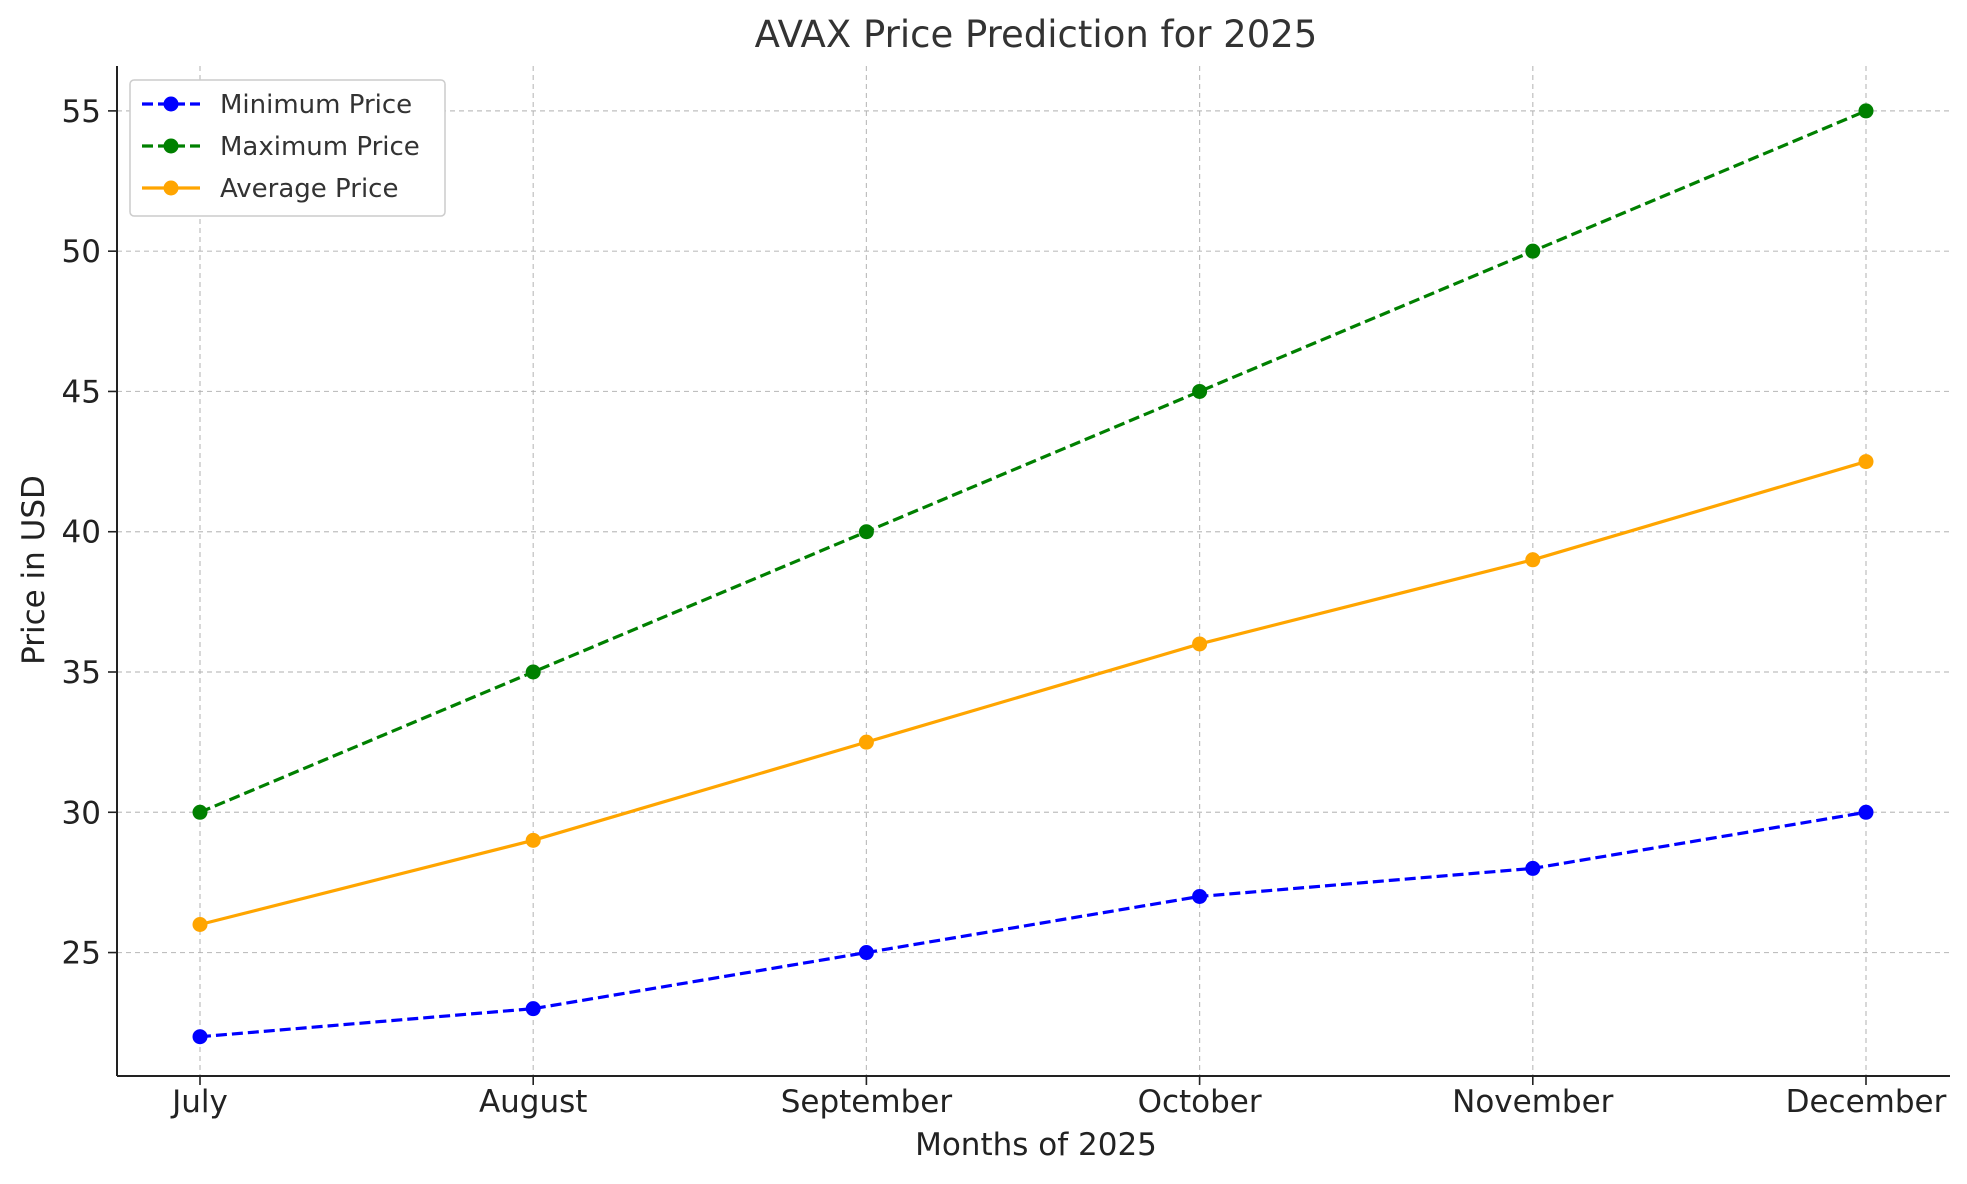 Image resolution: width=1967 pixels, height=1184 pixels. I want to click on x-tick-label: September, so click(867, 1102).